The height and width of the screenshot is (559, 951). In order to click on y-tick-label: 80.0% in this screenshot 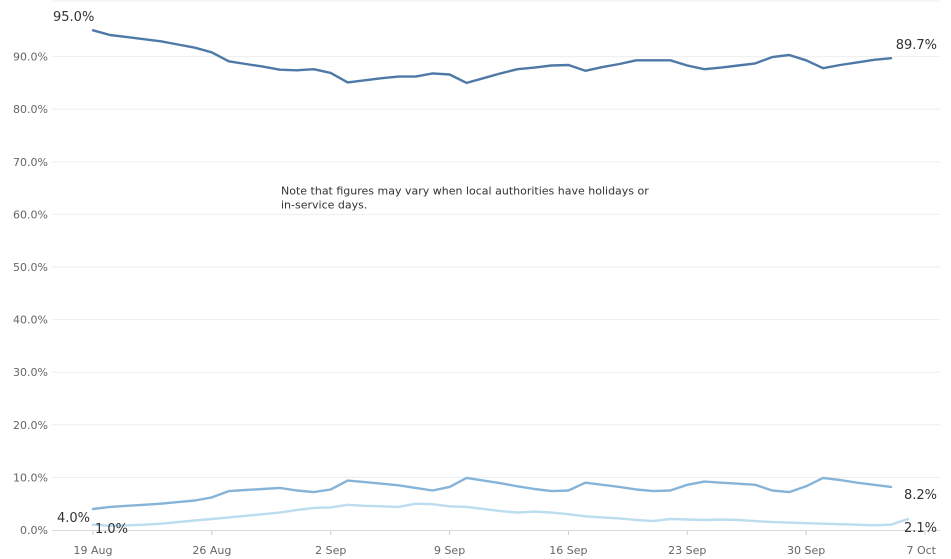, I will do `click(30, 109)`.